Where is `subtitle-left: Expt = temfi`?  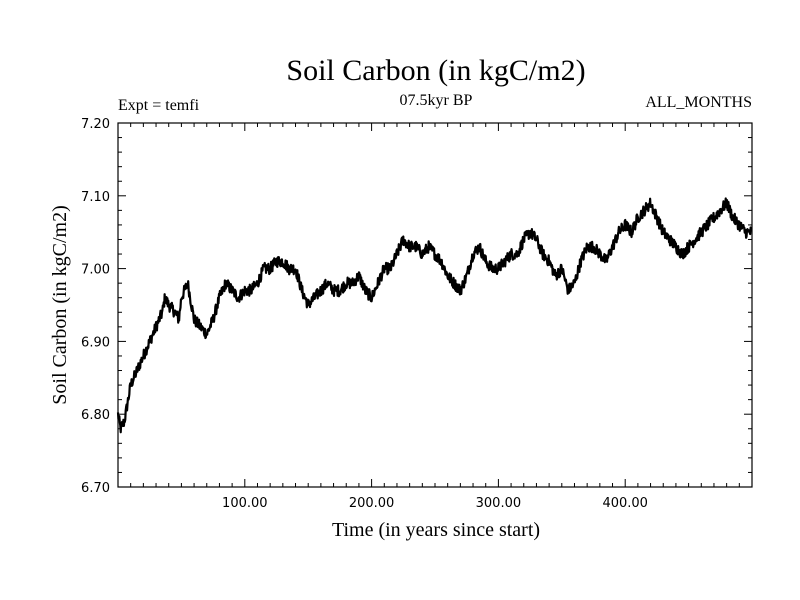
subtitle-left: Expt = temfi is located at coordinates (159, 105).